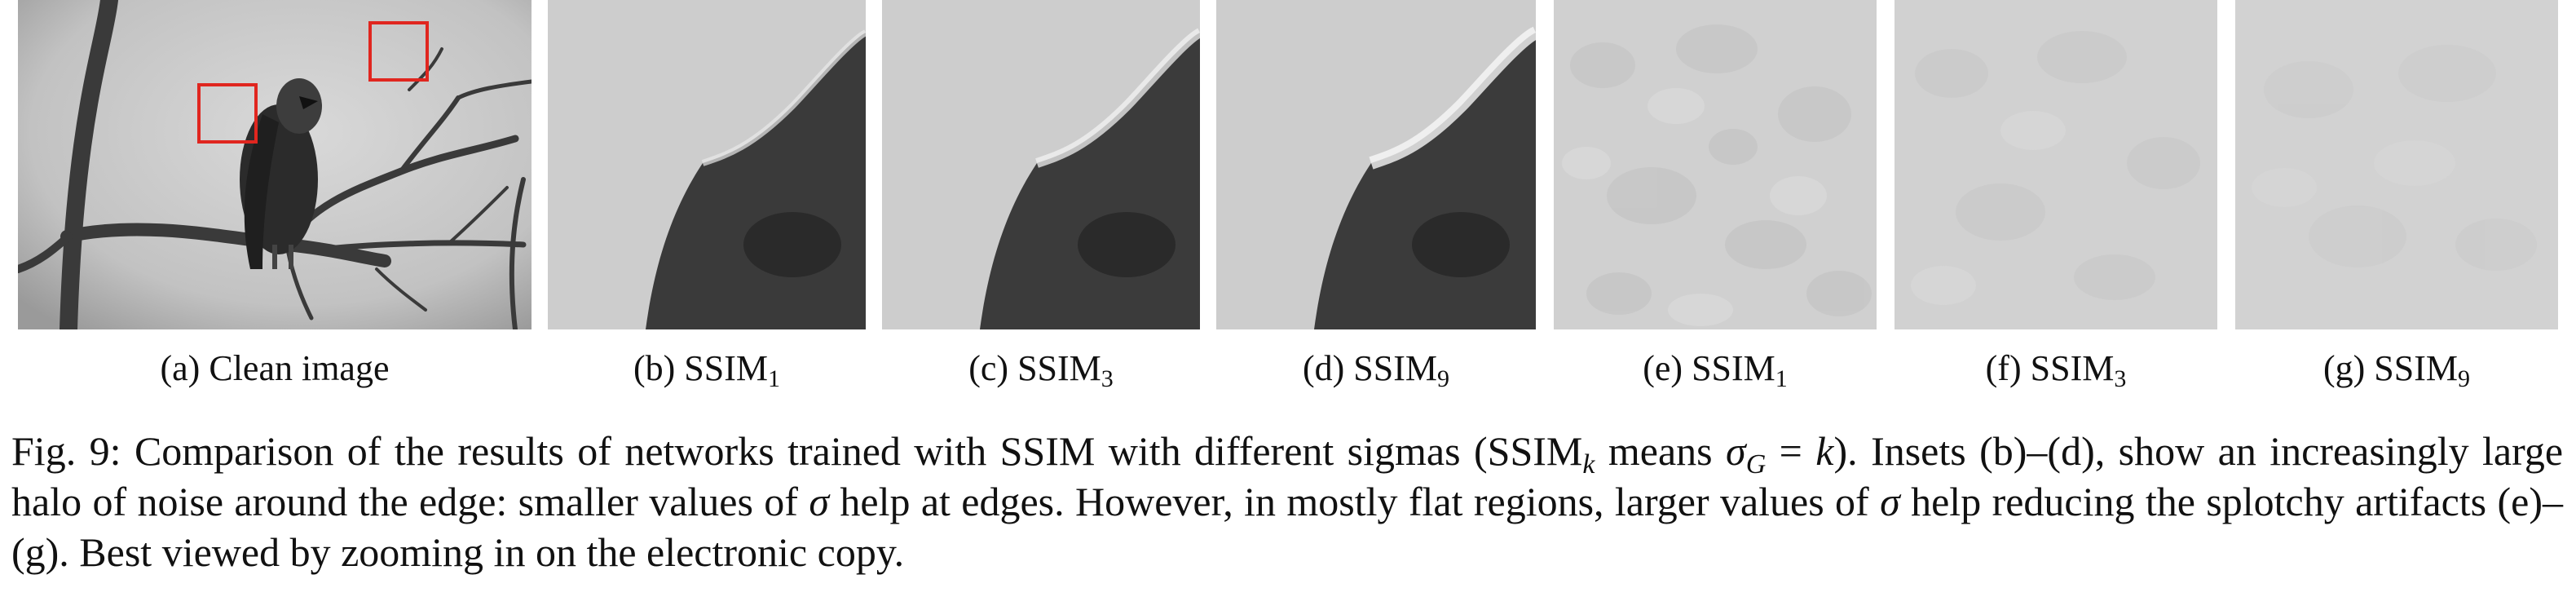 This screenshot has width=2576, height=610. I want to click on subcaption-d: (d) SSIM9, so click(1376, 369).